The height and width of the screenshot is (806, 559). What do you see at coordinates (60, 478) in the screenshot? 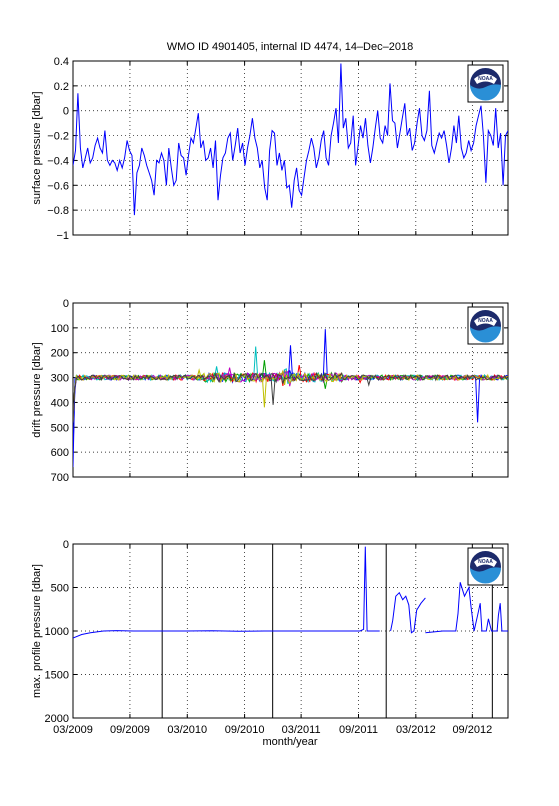
I see `y-tick-label: 700` at bounding box center [60, 478].